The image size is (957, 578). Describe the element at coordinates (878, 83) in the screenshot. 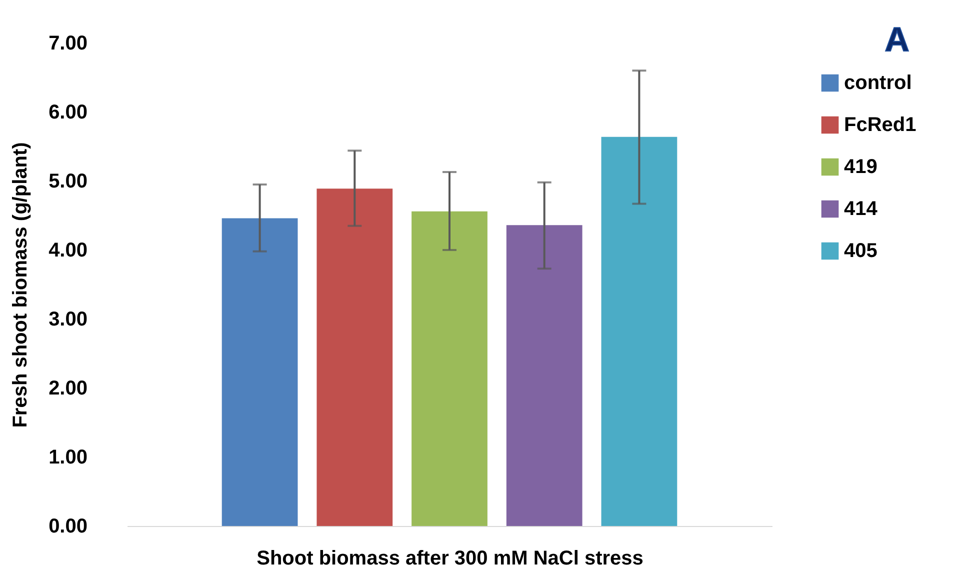

I see `legend-label: control` at that location.